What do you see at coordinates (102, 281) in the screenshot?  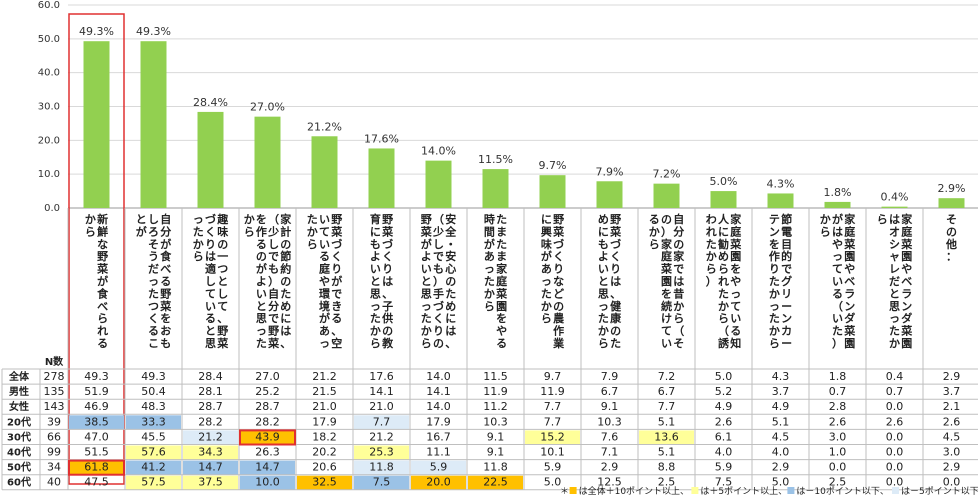 I see `category-label-char: が` at bounding box center [102, 281].